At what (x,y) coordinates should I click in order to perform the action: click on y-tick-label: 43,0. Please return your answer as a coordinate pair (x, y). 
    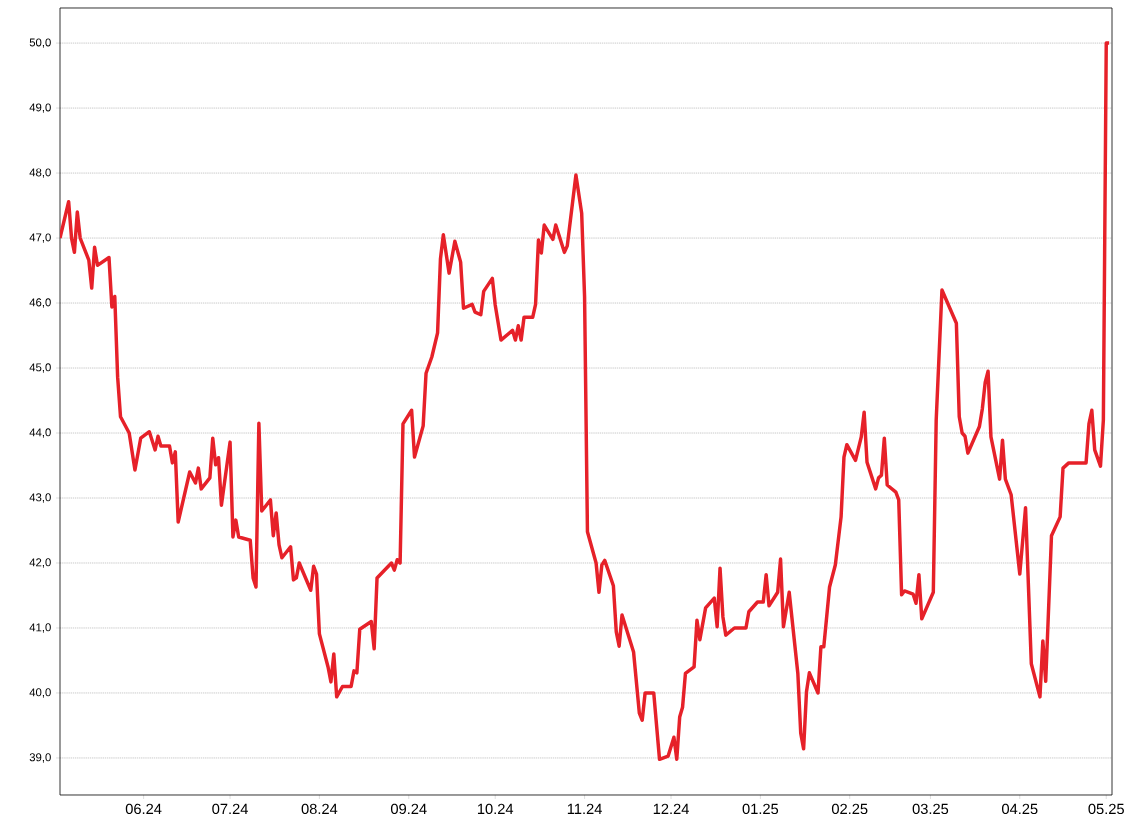
    Looking at the image, I should click on (40, 498).